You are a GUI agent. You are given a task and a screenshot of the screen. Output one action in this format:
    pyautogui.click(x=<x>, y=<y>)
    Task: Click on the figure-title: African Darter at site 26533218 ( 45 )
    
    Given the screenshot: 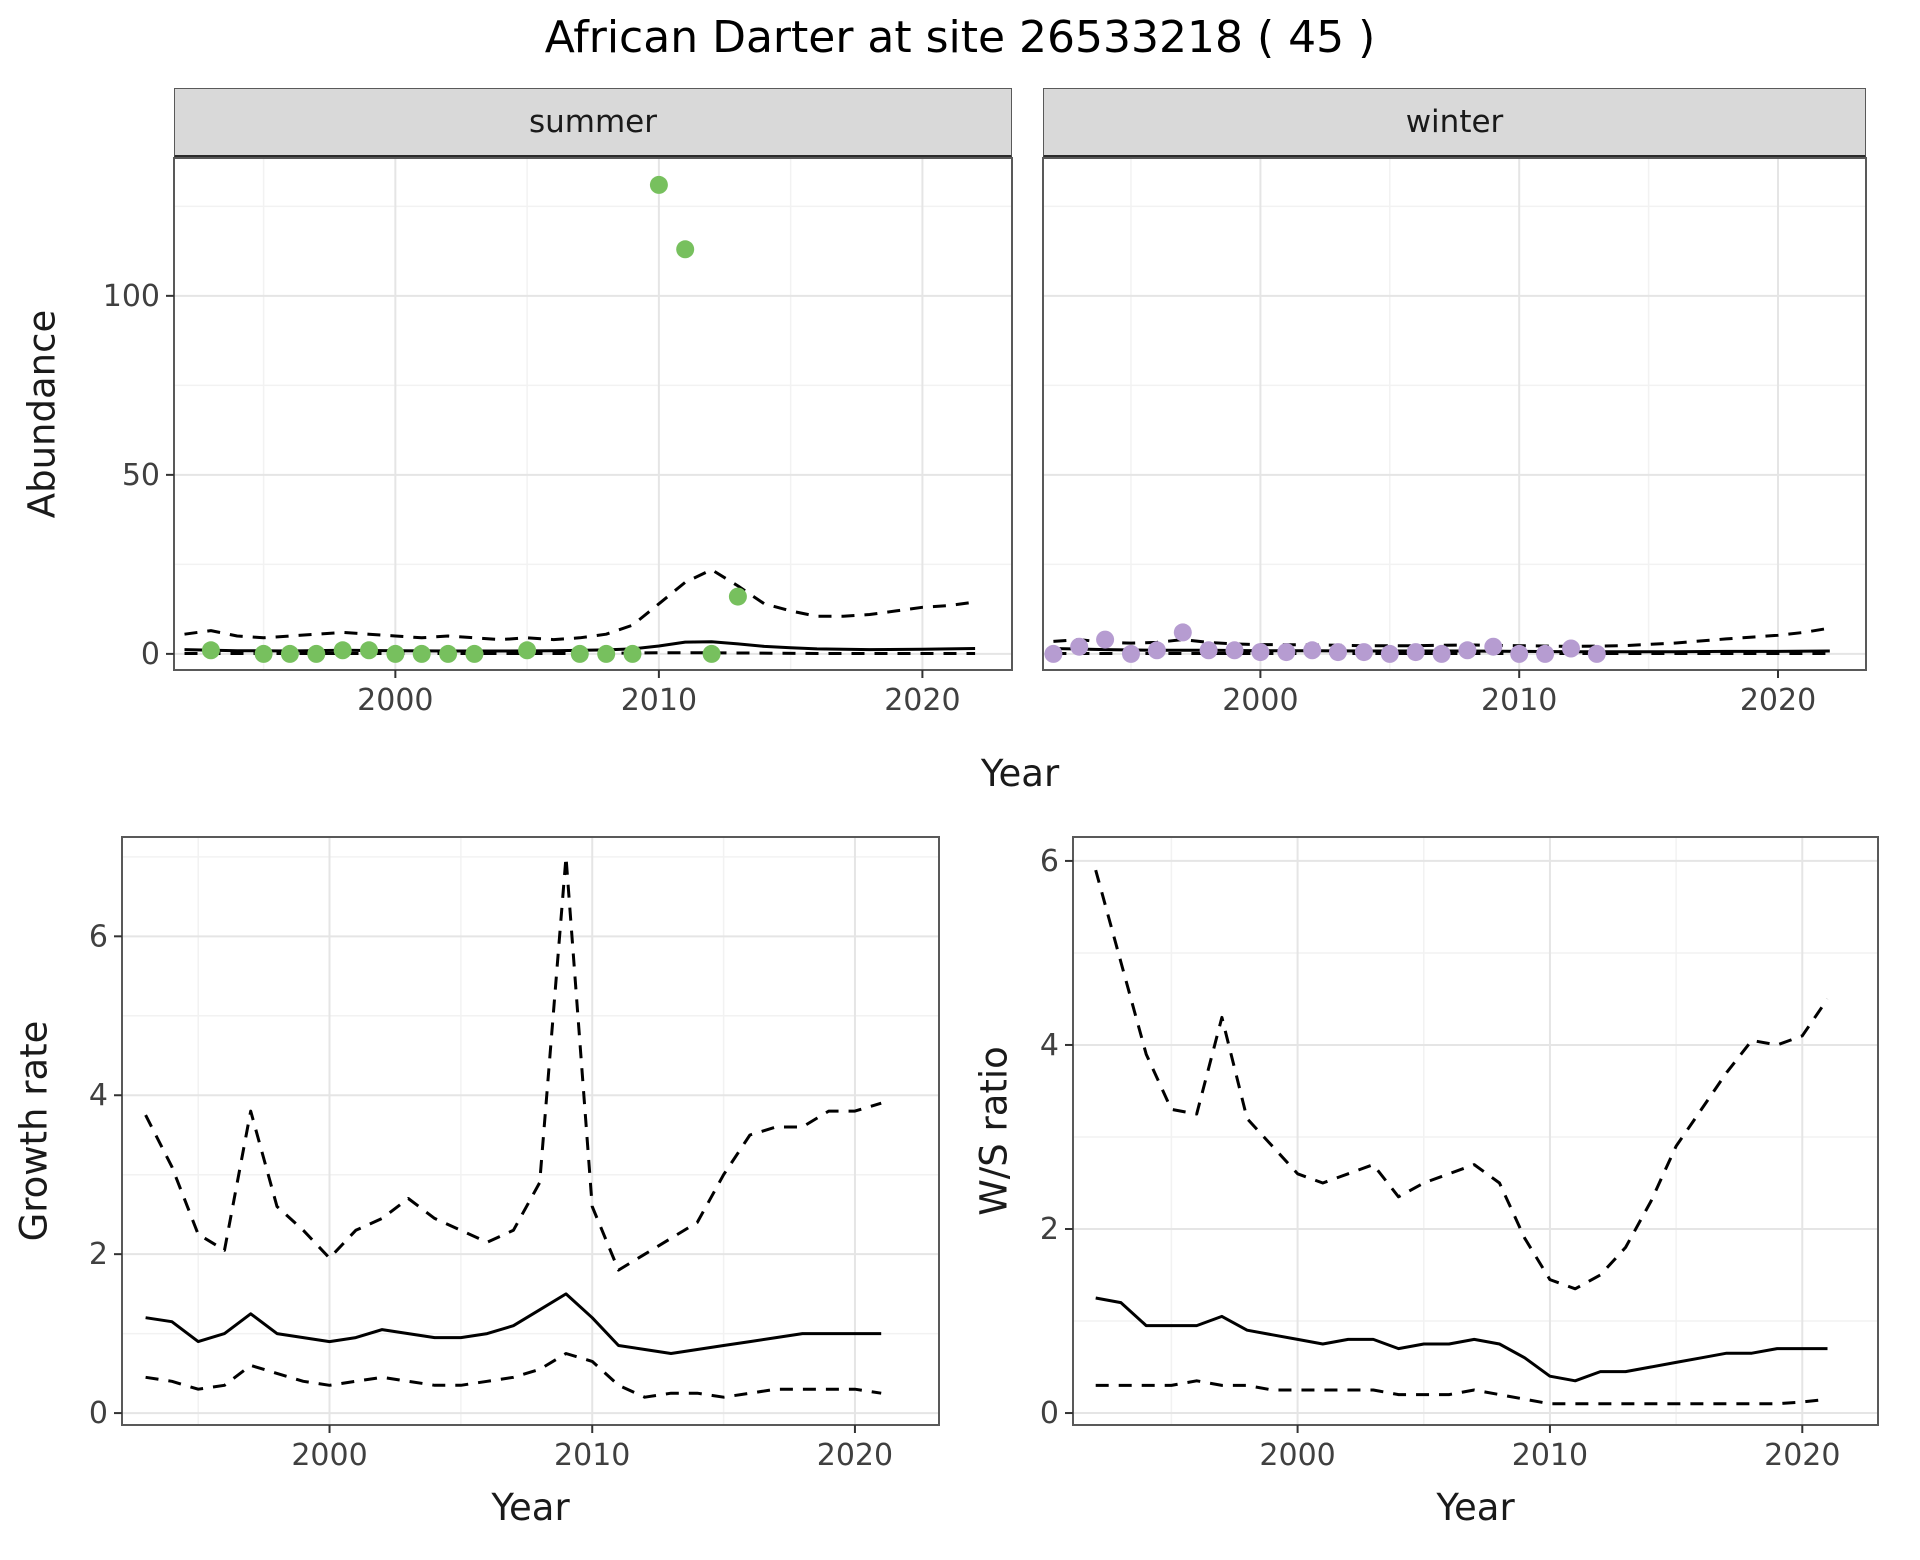 What is the action you would take?
    pyautogui.click(x=960, y=37)
    